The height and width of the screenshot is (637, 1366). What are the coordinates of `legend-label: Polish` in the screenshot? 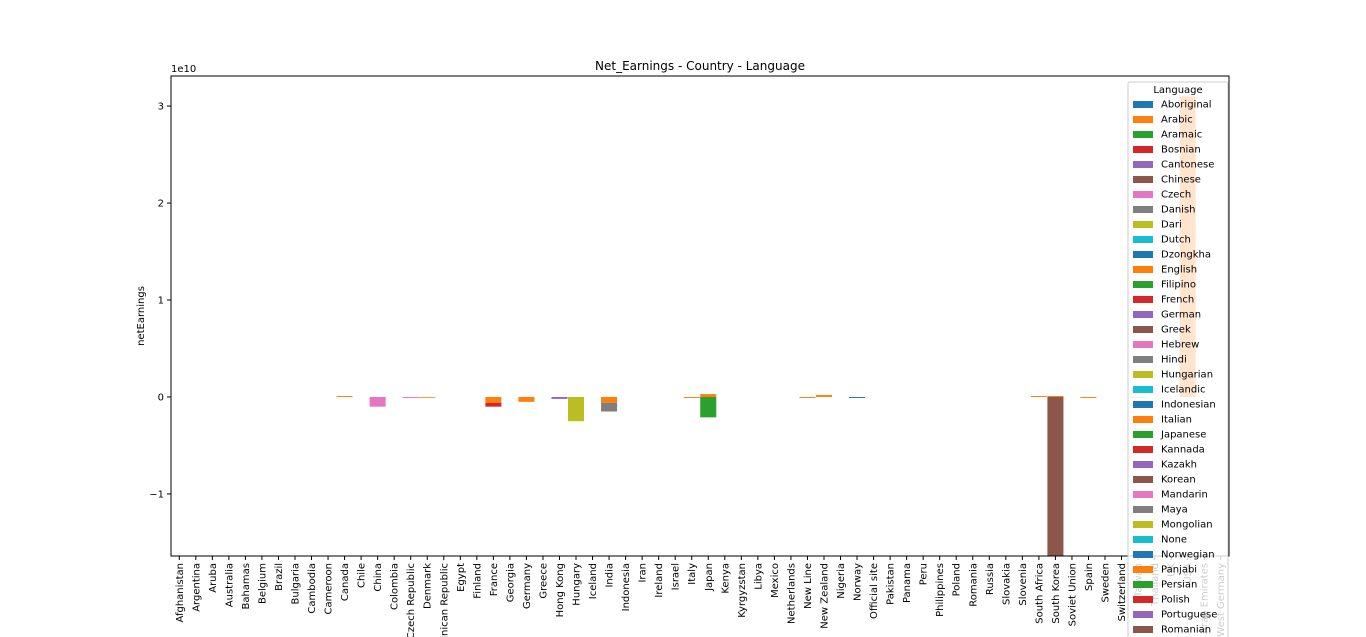 It's located at (1175, 600).